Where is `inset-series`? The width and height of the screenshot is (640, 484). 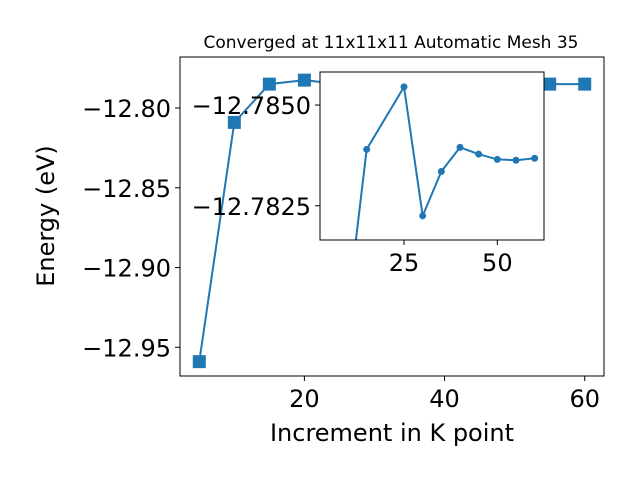
inset-series is located at coordinates (446, 161).